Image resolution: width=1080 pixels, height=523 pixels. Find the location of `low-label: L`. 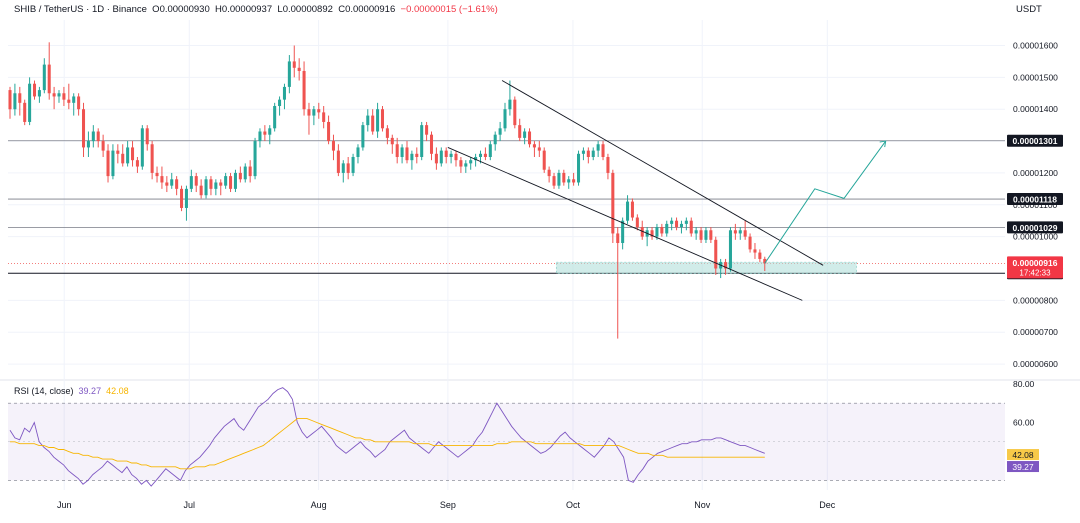

low-label: L is located at coordinates (280, 9).